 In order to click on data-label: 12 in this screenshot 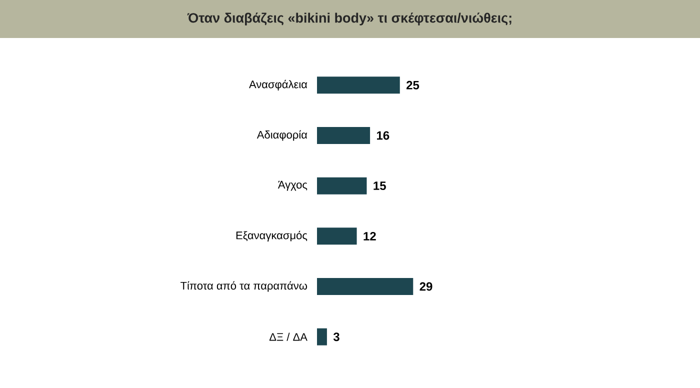, I will do `click(370, 236)`.